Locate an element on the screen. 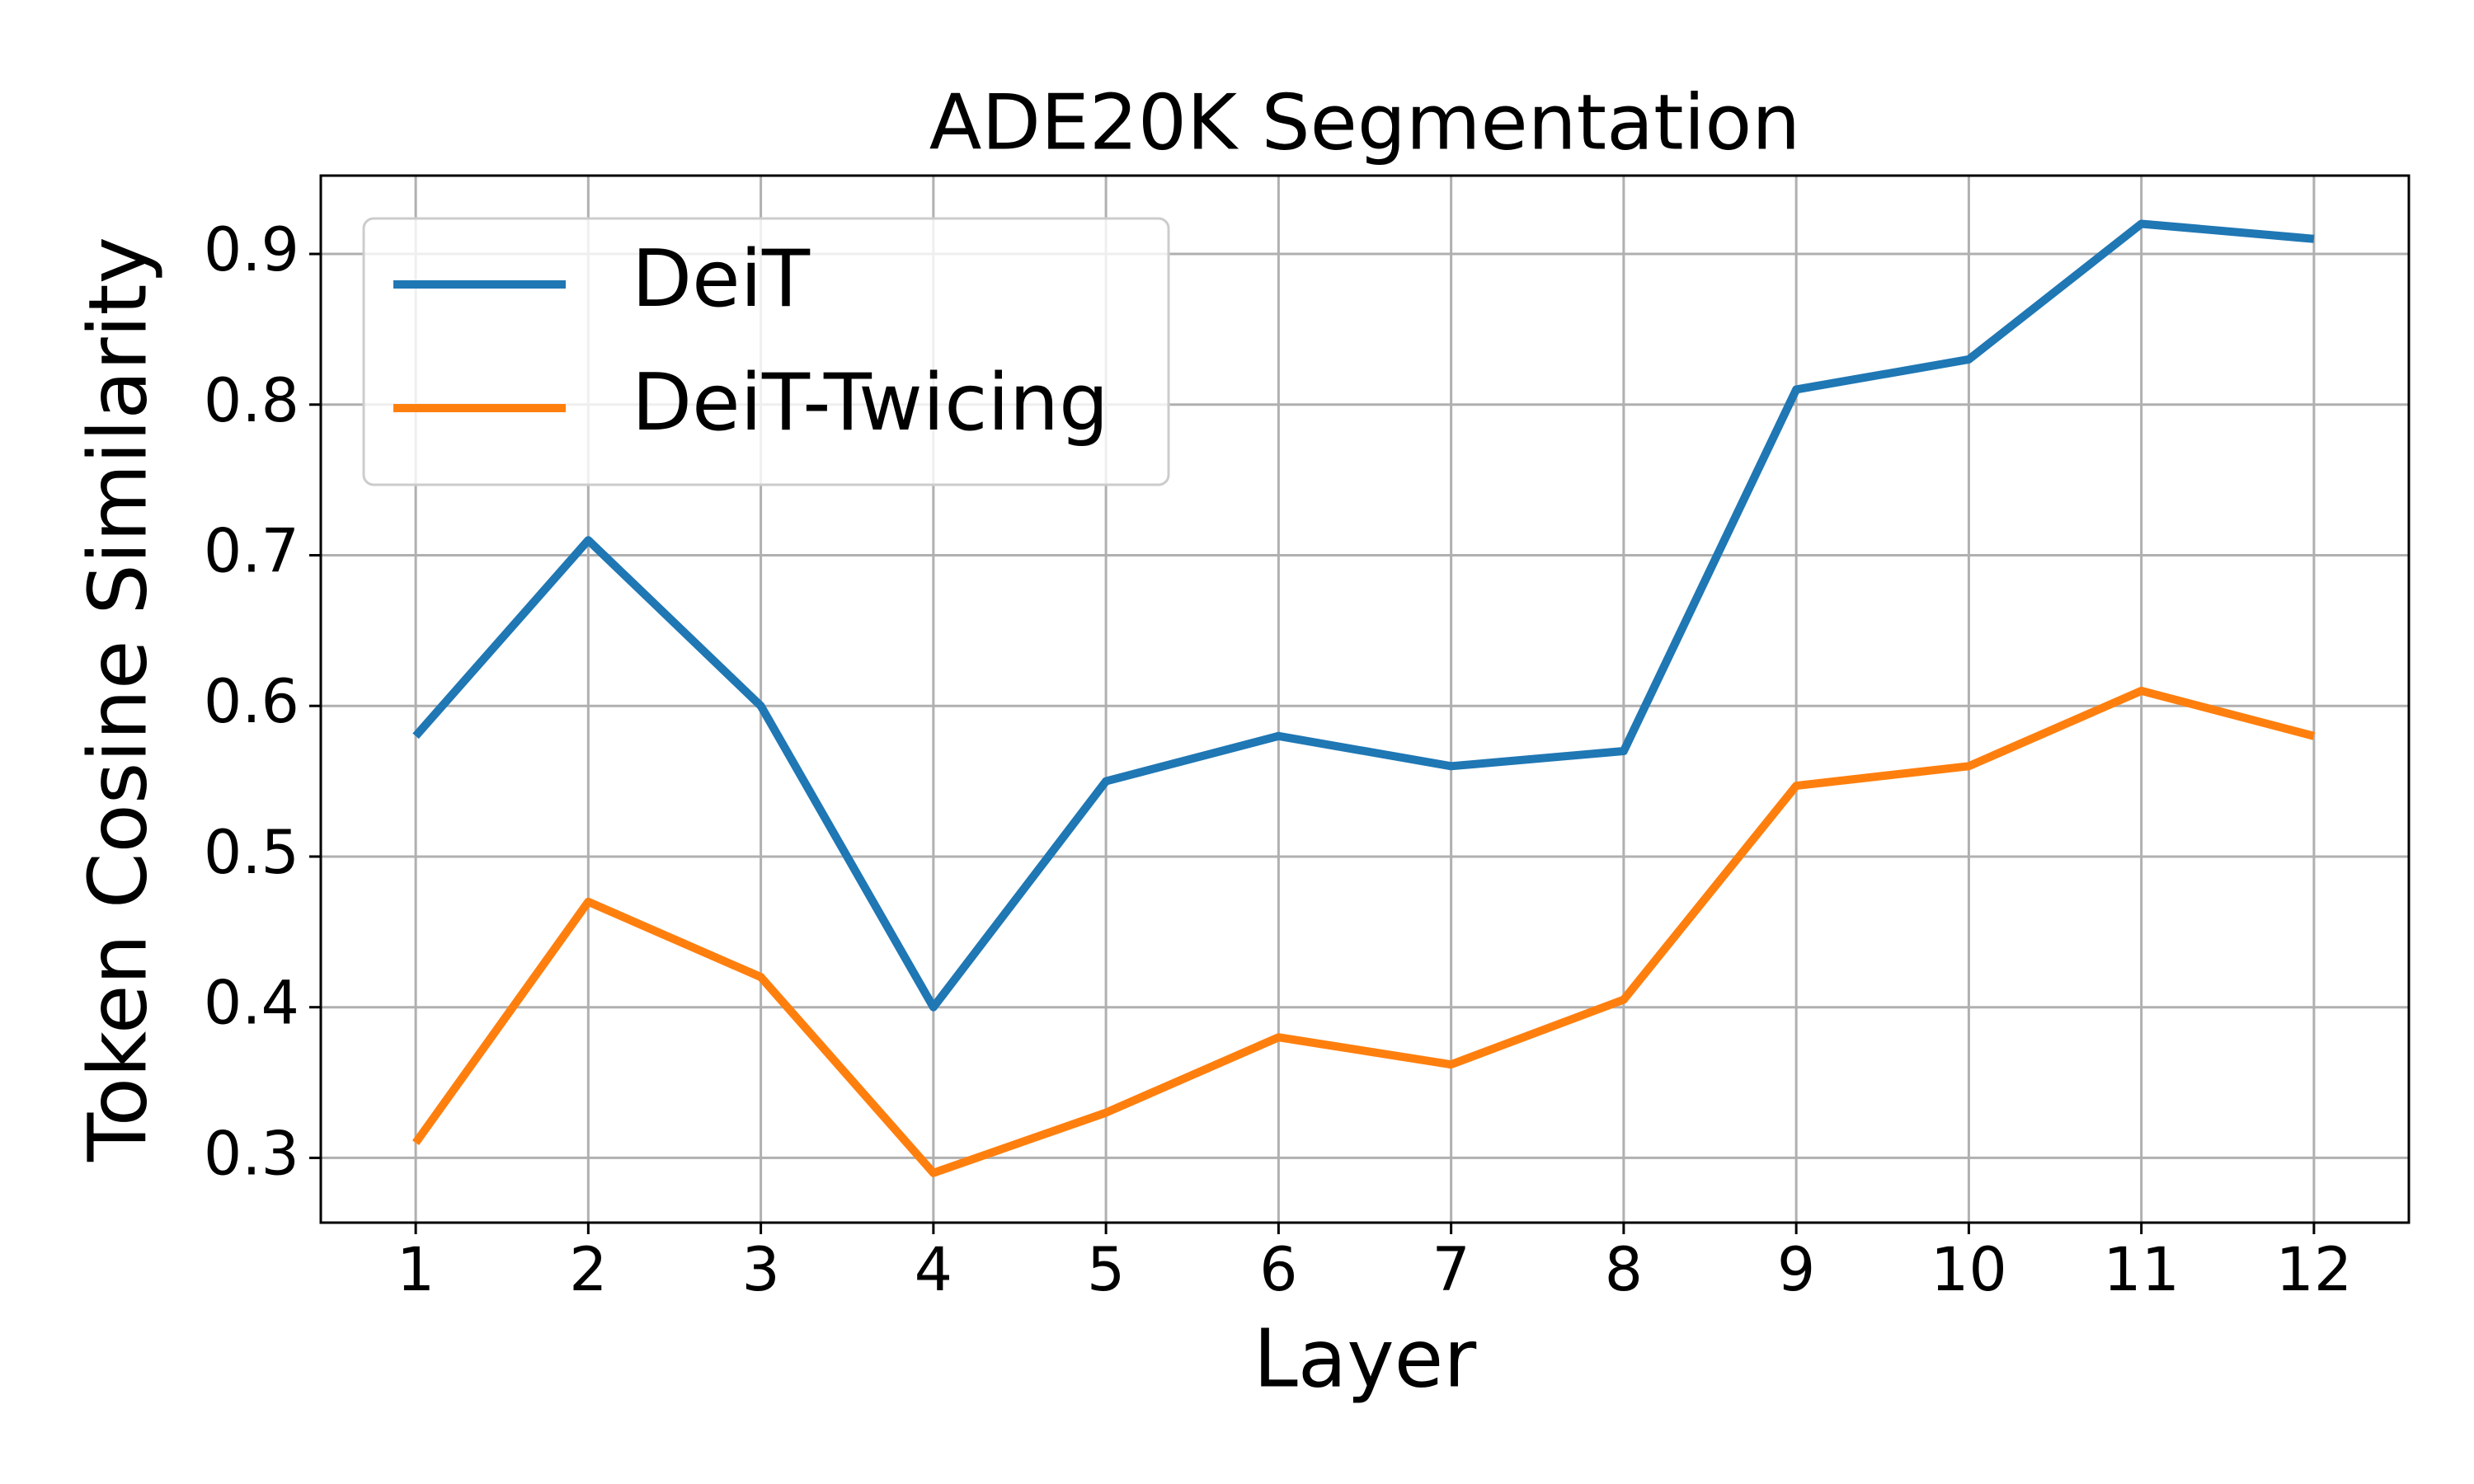 This screenshot has height=1484, width=2474. x-tick-label: 4 is located at coordinates (933, 1270).